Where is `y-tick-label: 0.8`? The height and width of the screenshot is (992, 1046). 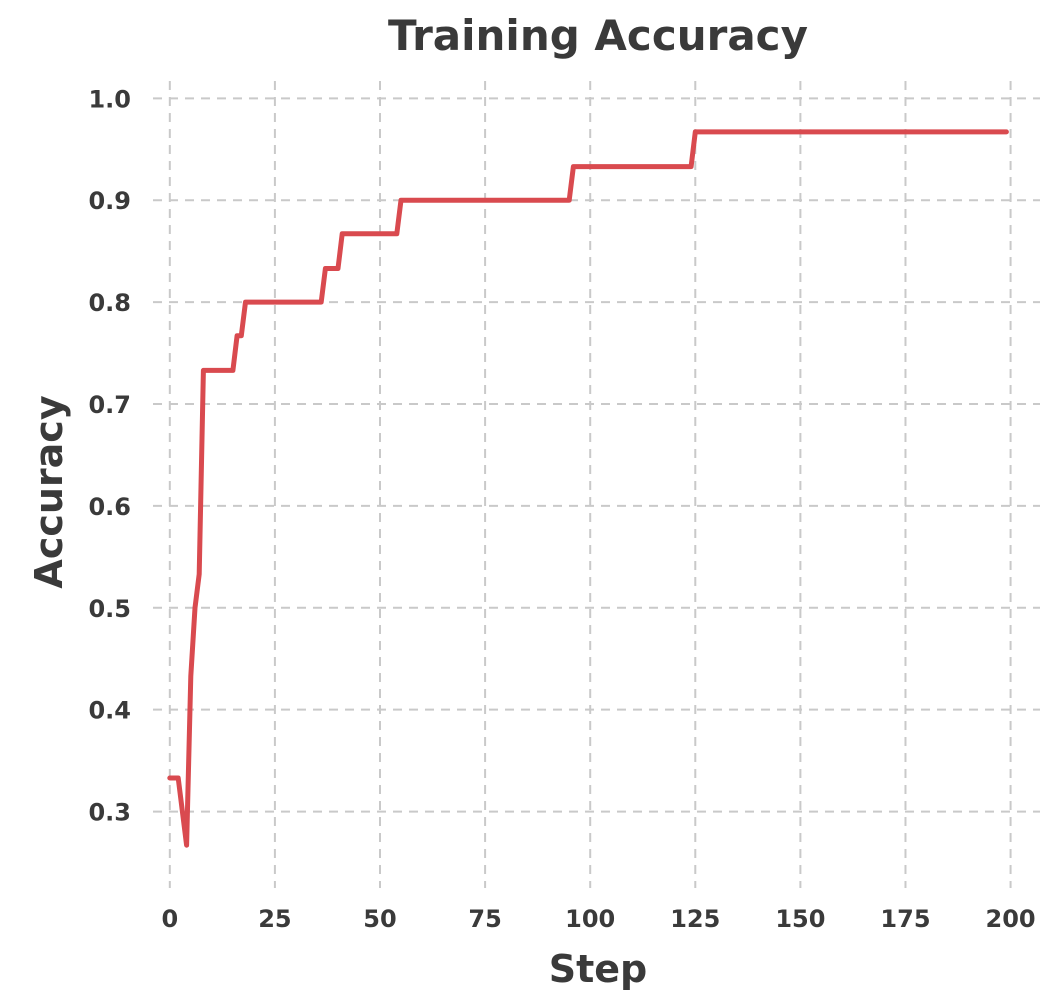 y-tick-label: 0.8 is located at coordinates (109, 303).